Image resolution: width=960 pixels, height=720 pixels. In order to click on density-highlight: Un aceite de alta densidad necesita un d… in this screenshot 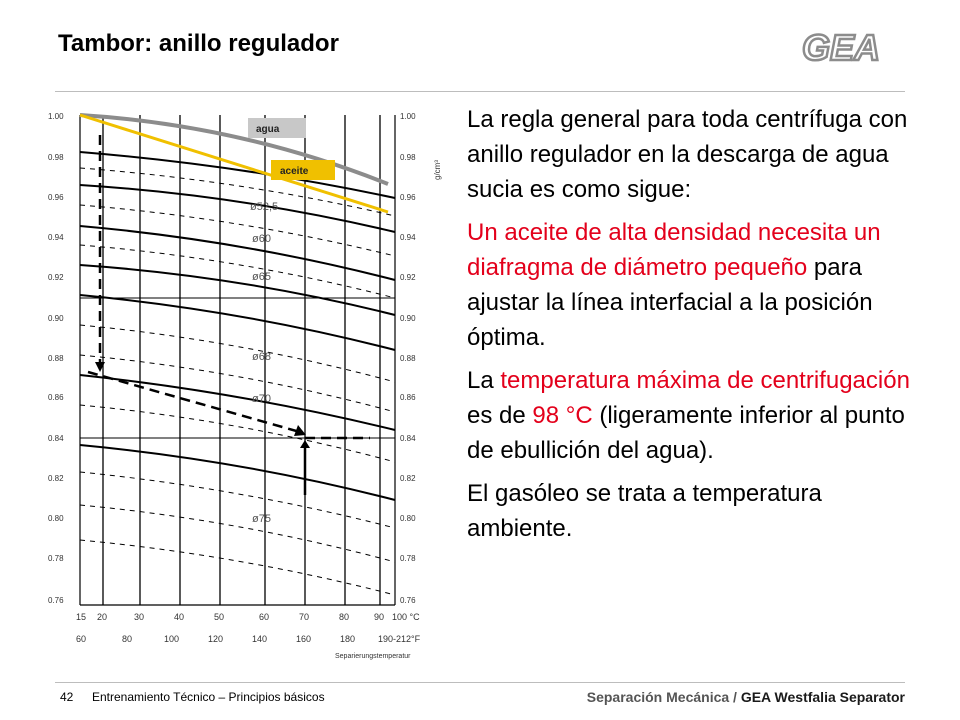, I will do `click(674, 250)`.